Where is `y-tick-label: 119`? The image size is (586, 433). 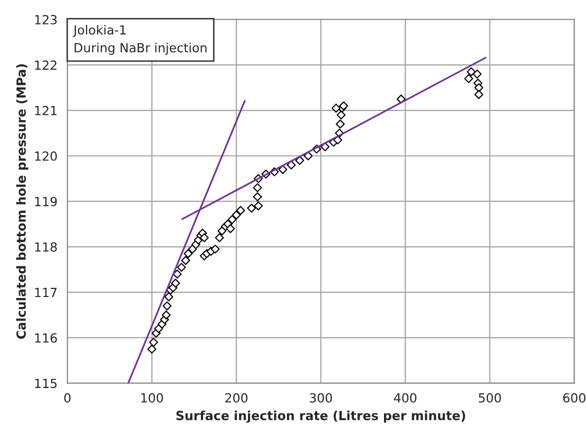 y-tick-label: 119 is located at coordinates (46, 201).